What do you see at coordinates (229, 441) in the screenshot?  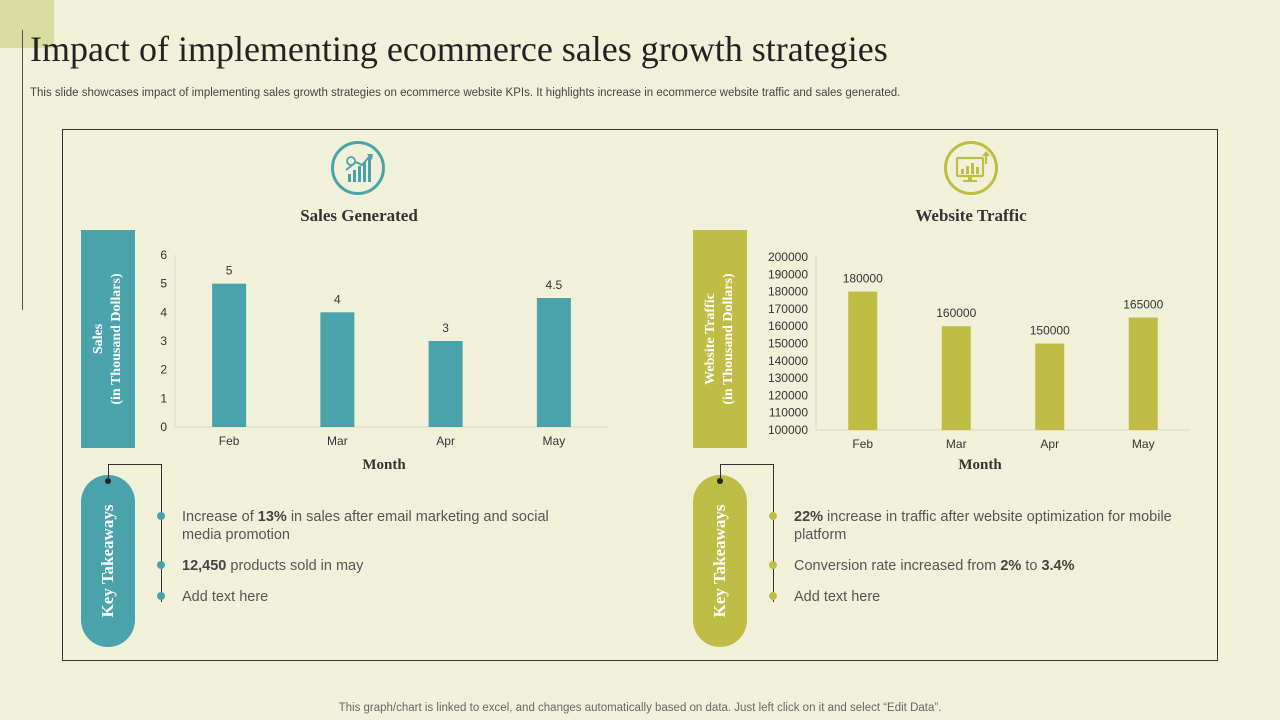 I see `sales-x-tick-label: Feb` at bounding box center [229, 441].